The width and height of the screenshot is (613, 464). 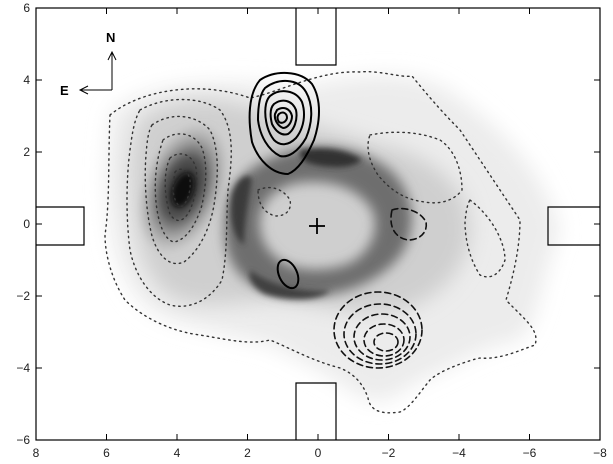 What do you see at coordinates (88, 64) in the screenshot?
I see `compass-indicator: N E` at bounding box center [88, 64].